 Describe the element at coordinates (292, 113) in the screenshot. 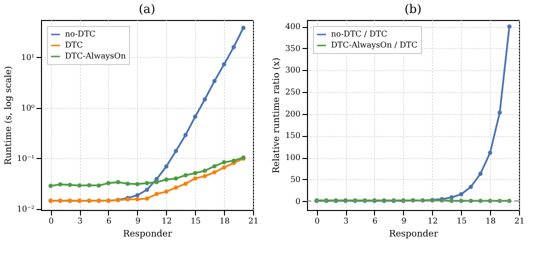

I see `y-tick-label: 200` at that location.